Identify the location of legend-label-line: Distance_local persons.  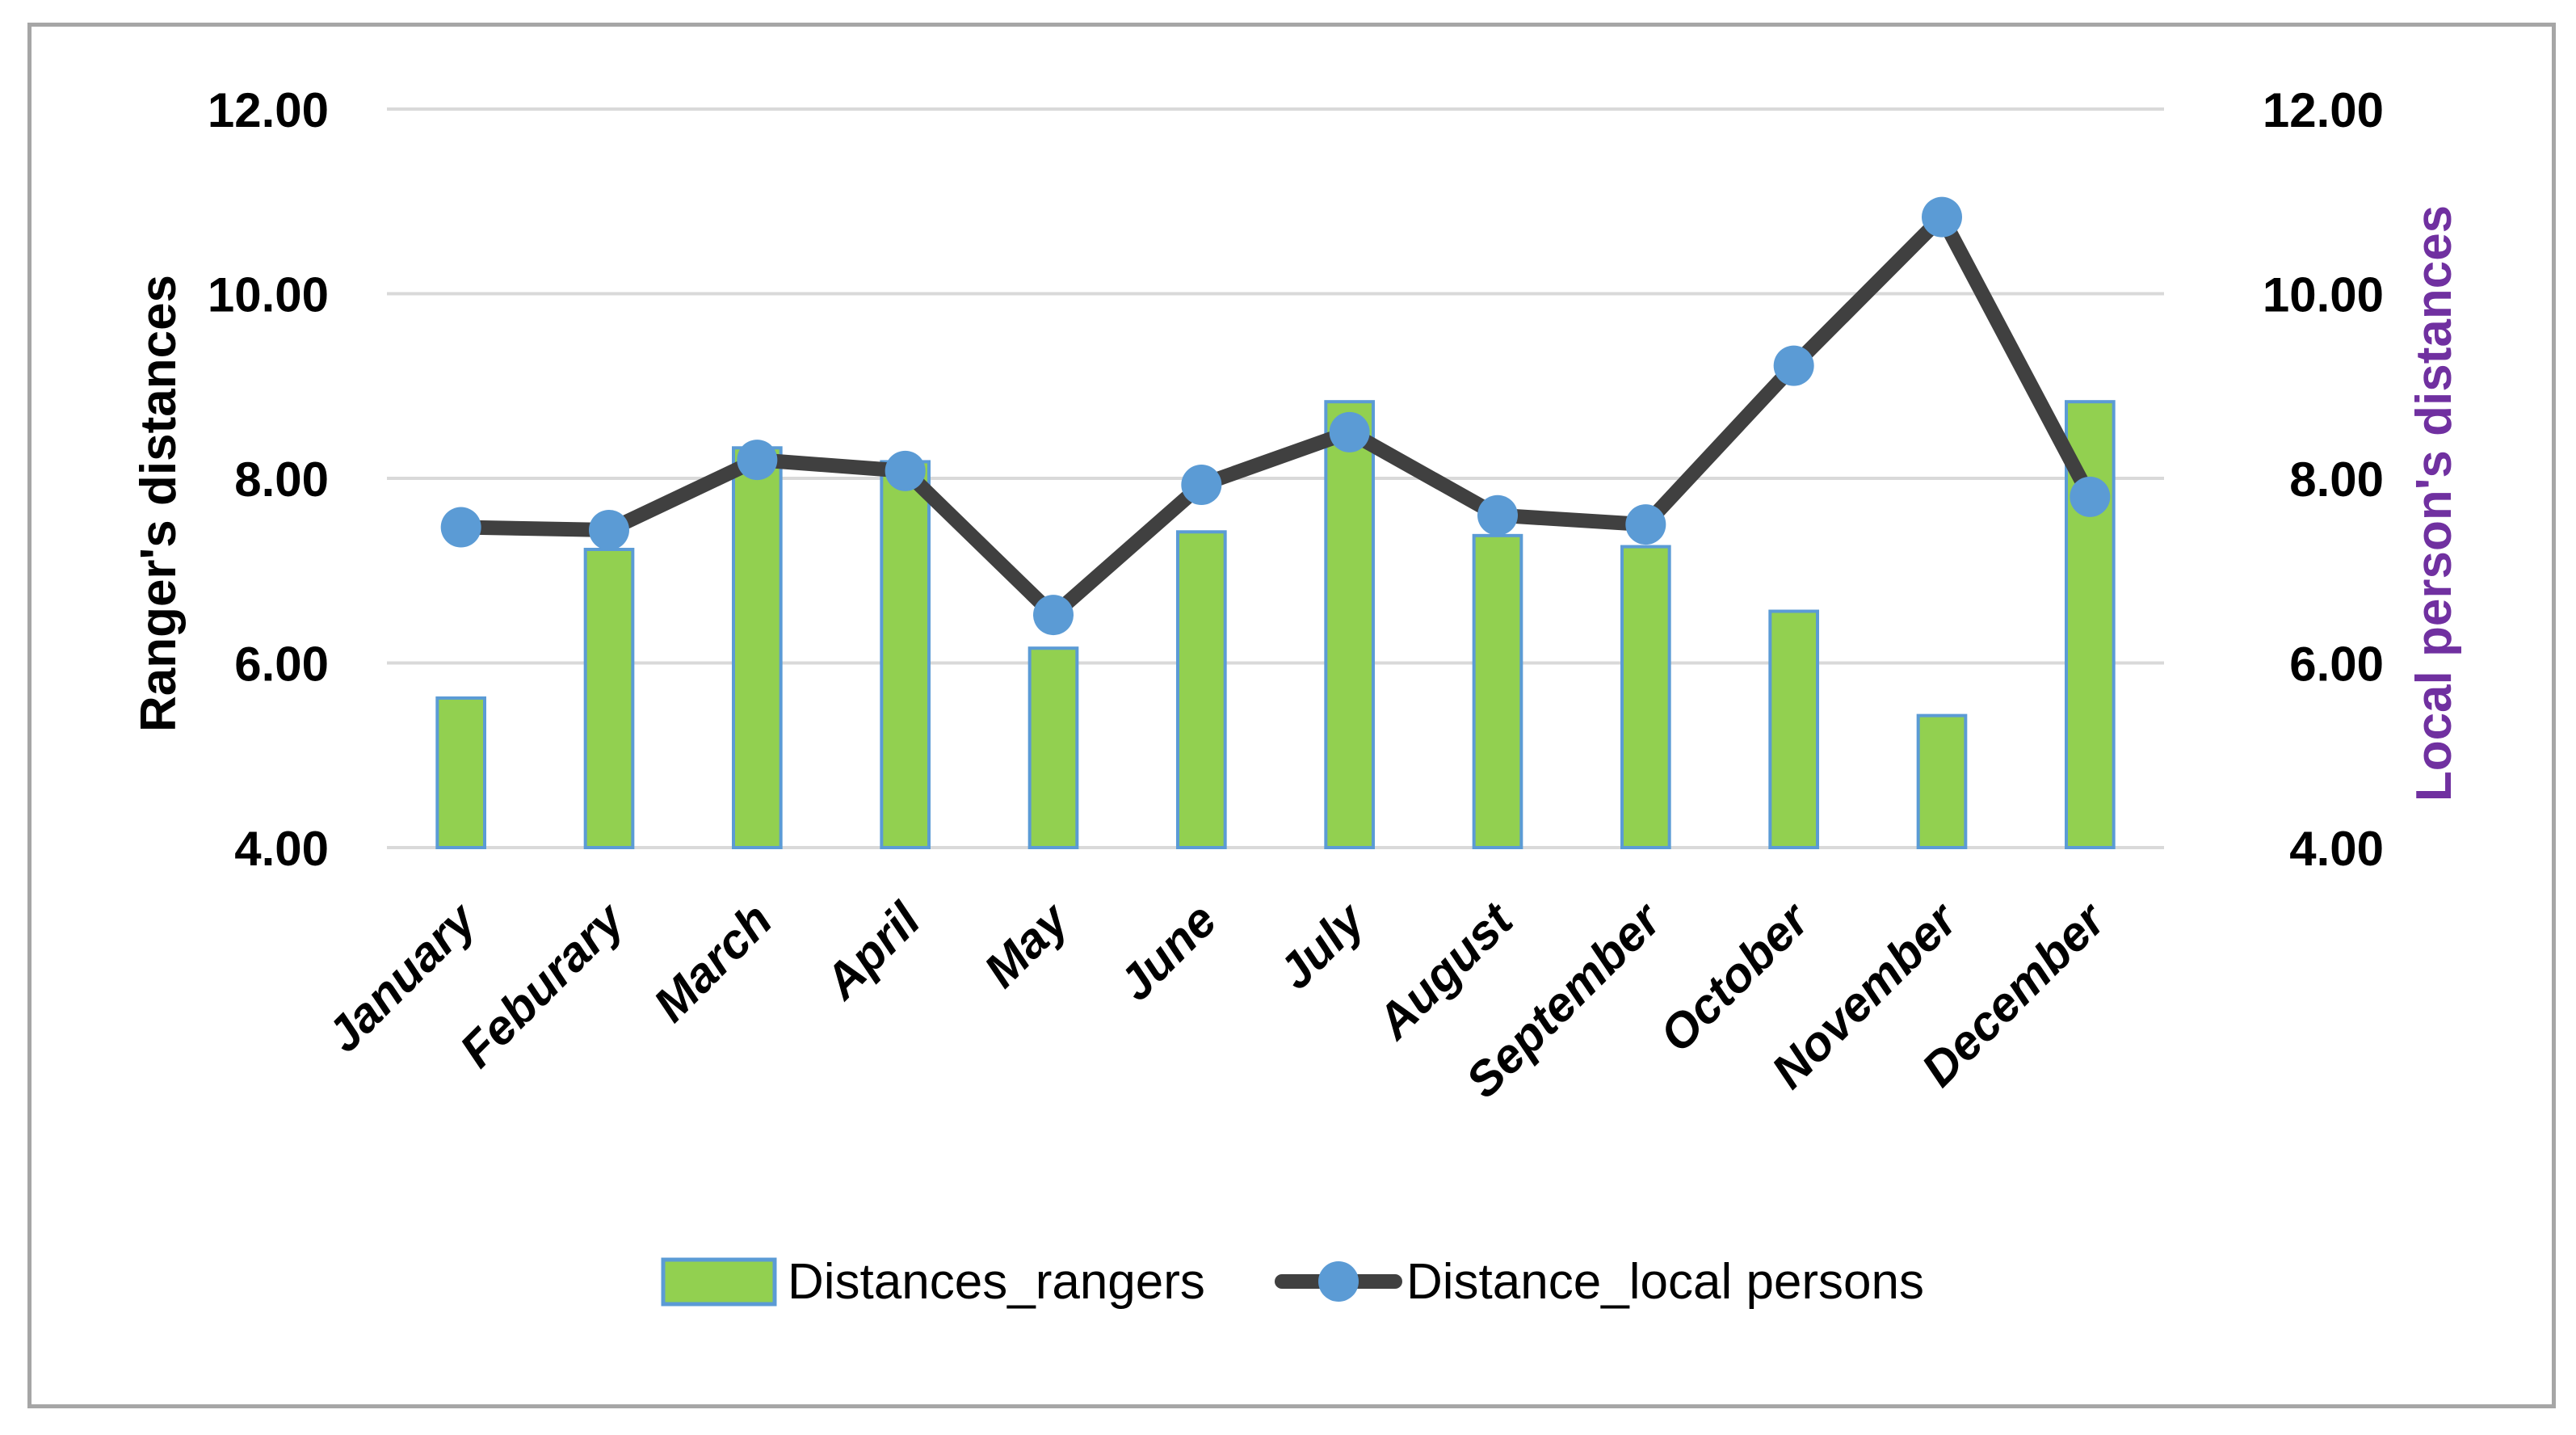
(1665, 1282).